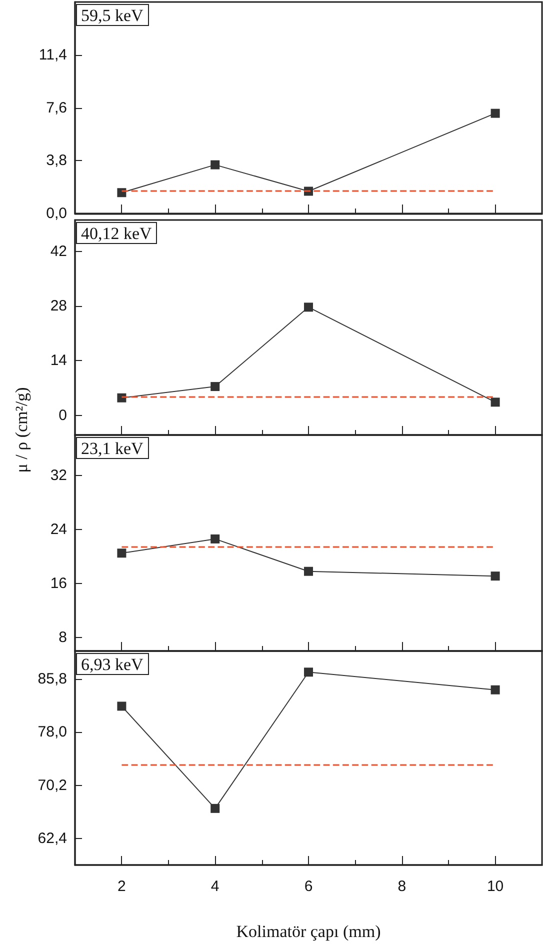 This screenshot has height=950, width=543. What do you see at coordinates (58, 251) in the screenshot?
I see `y-tick-label: 42` at bounding box center [58, 251].